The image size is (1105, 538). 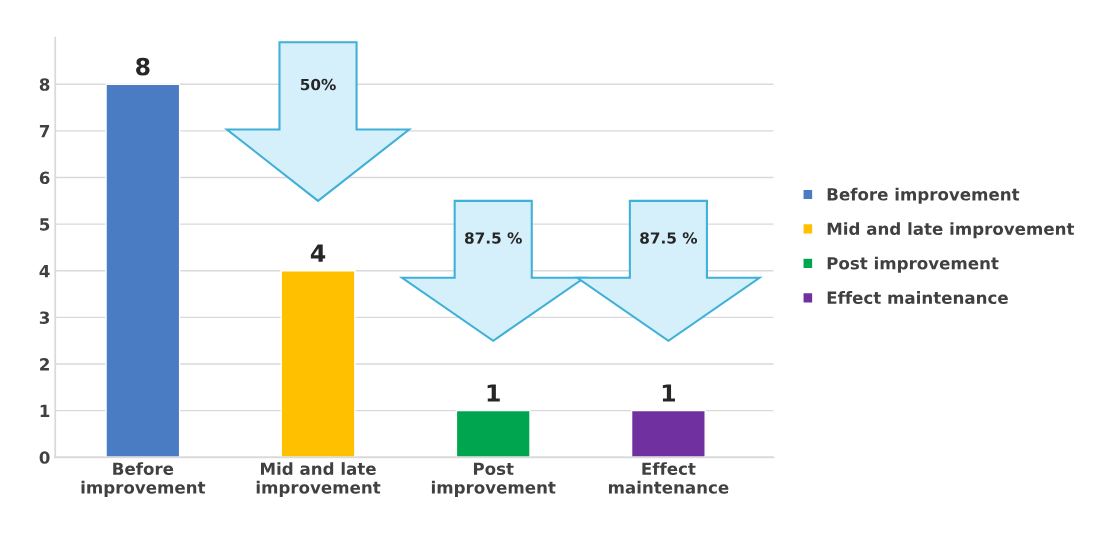 What do you see at coordinates (143, 66) in the screenshot?
I see `data-label: 8` at bounding box center [143, 66].